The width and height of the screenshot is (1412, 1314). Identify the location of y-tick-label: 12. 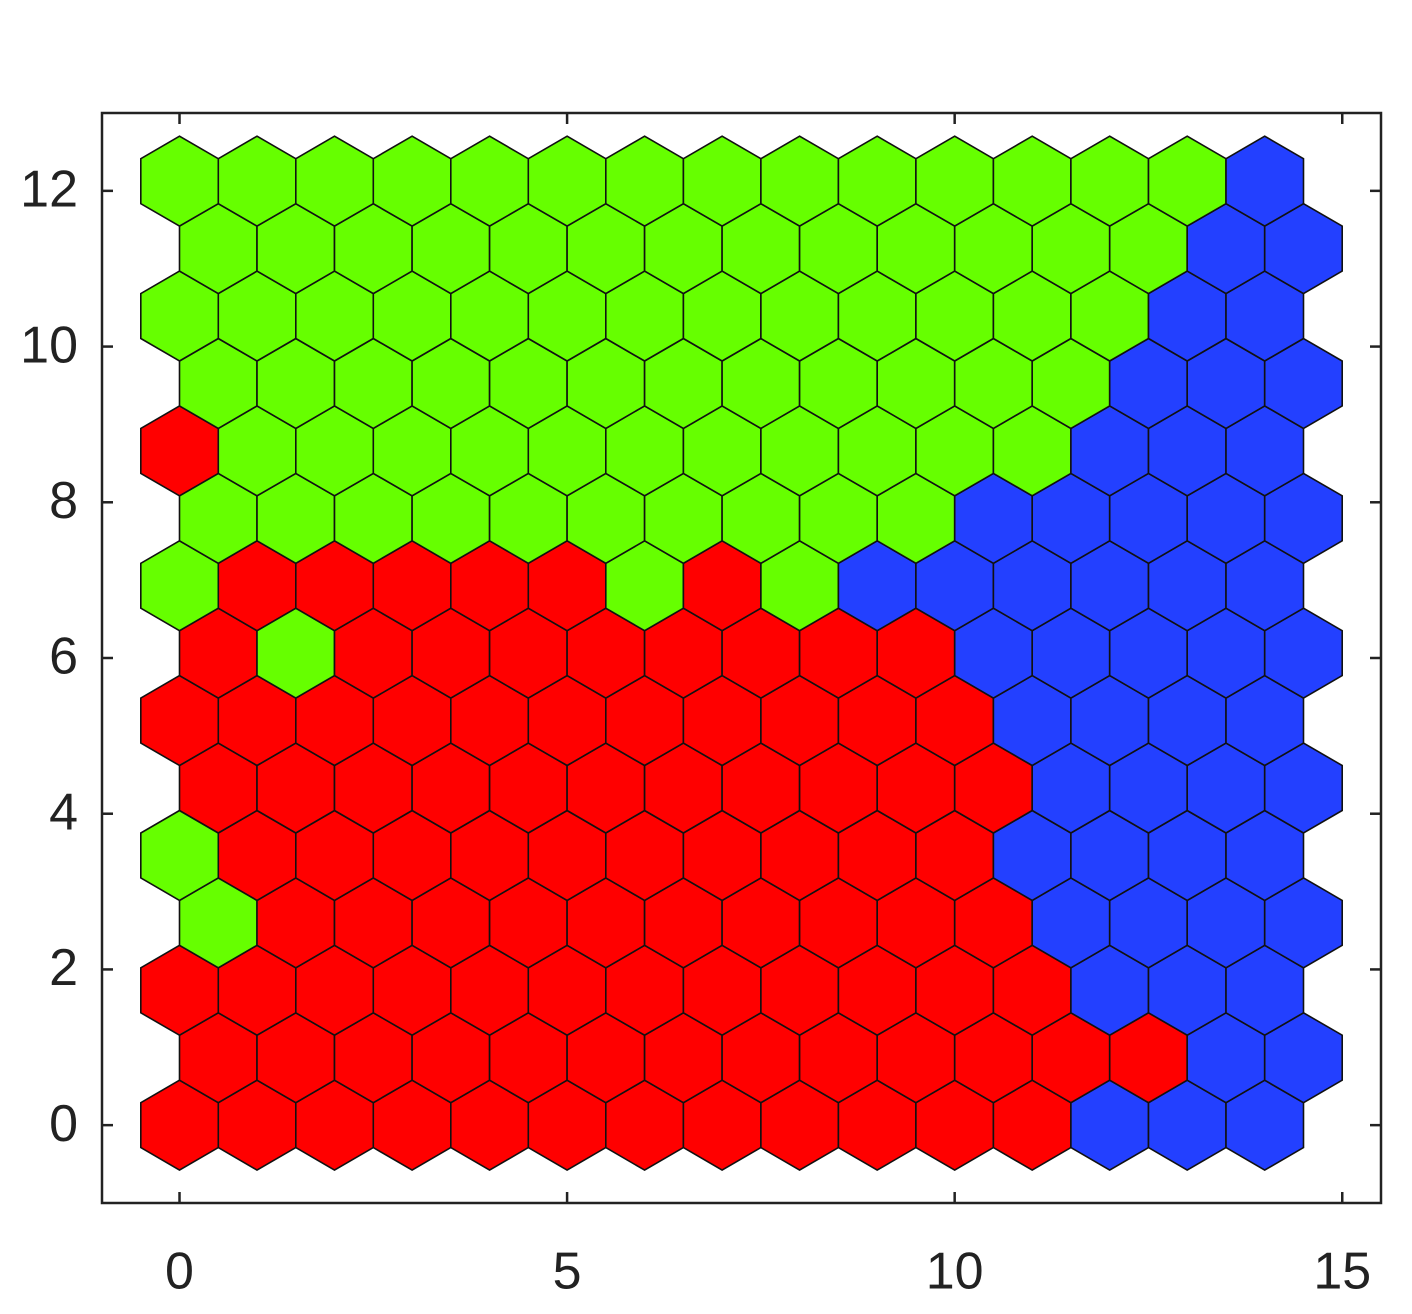
(49, 190).